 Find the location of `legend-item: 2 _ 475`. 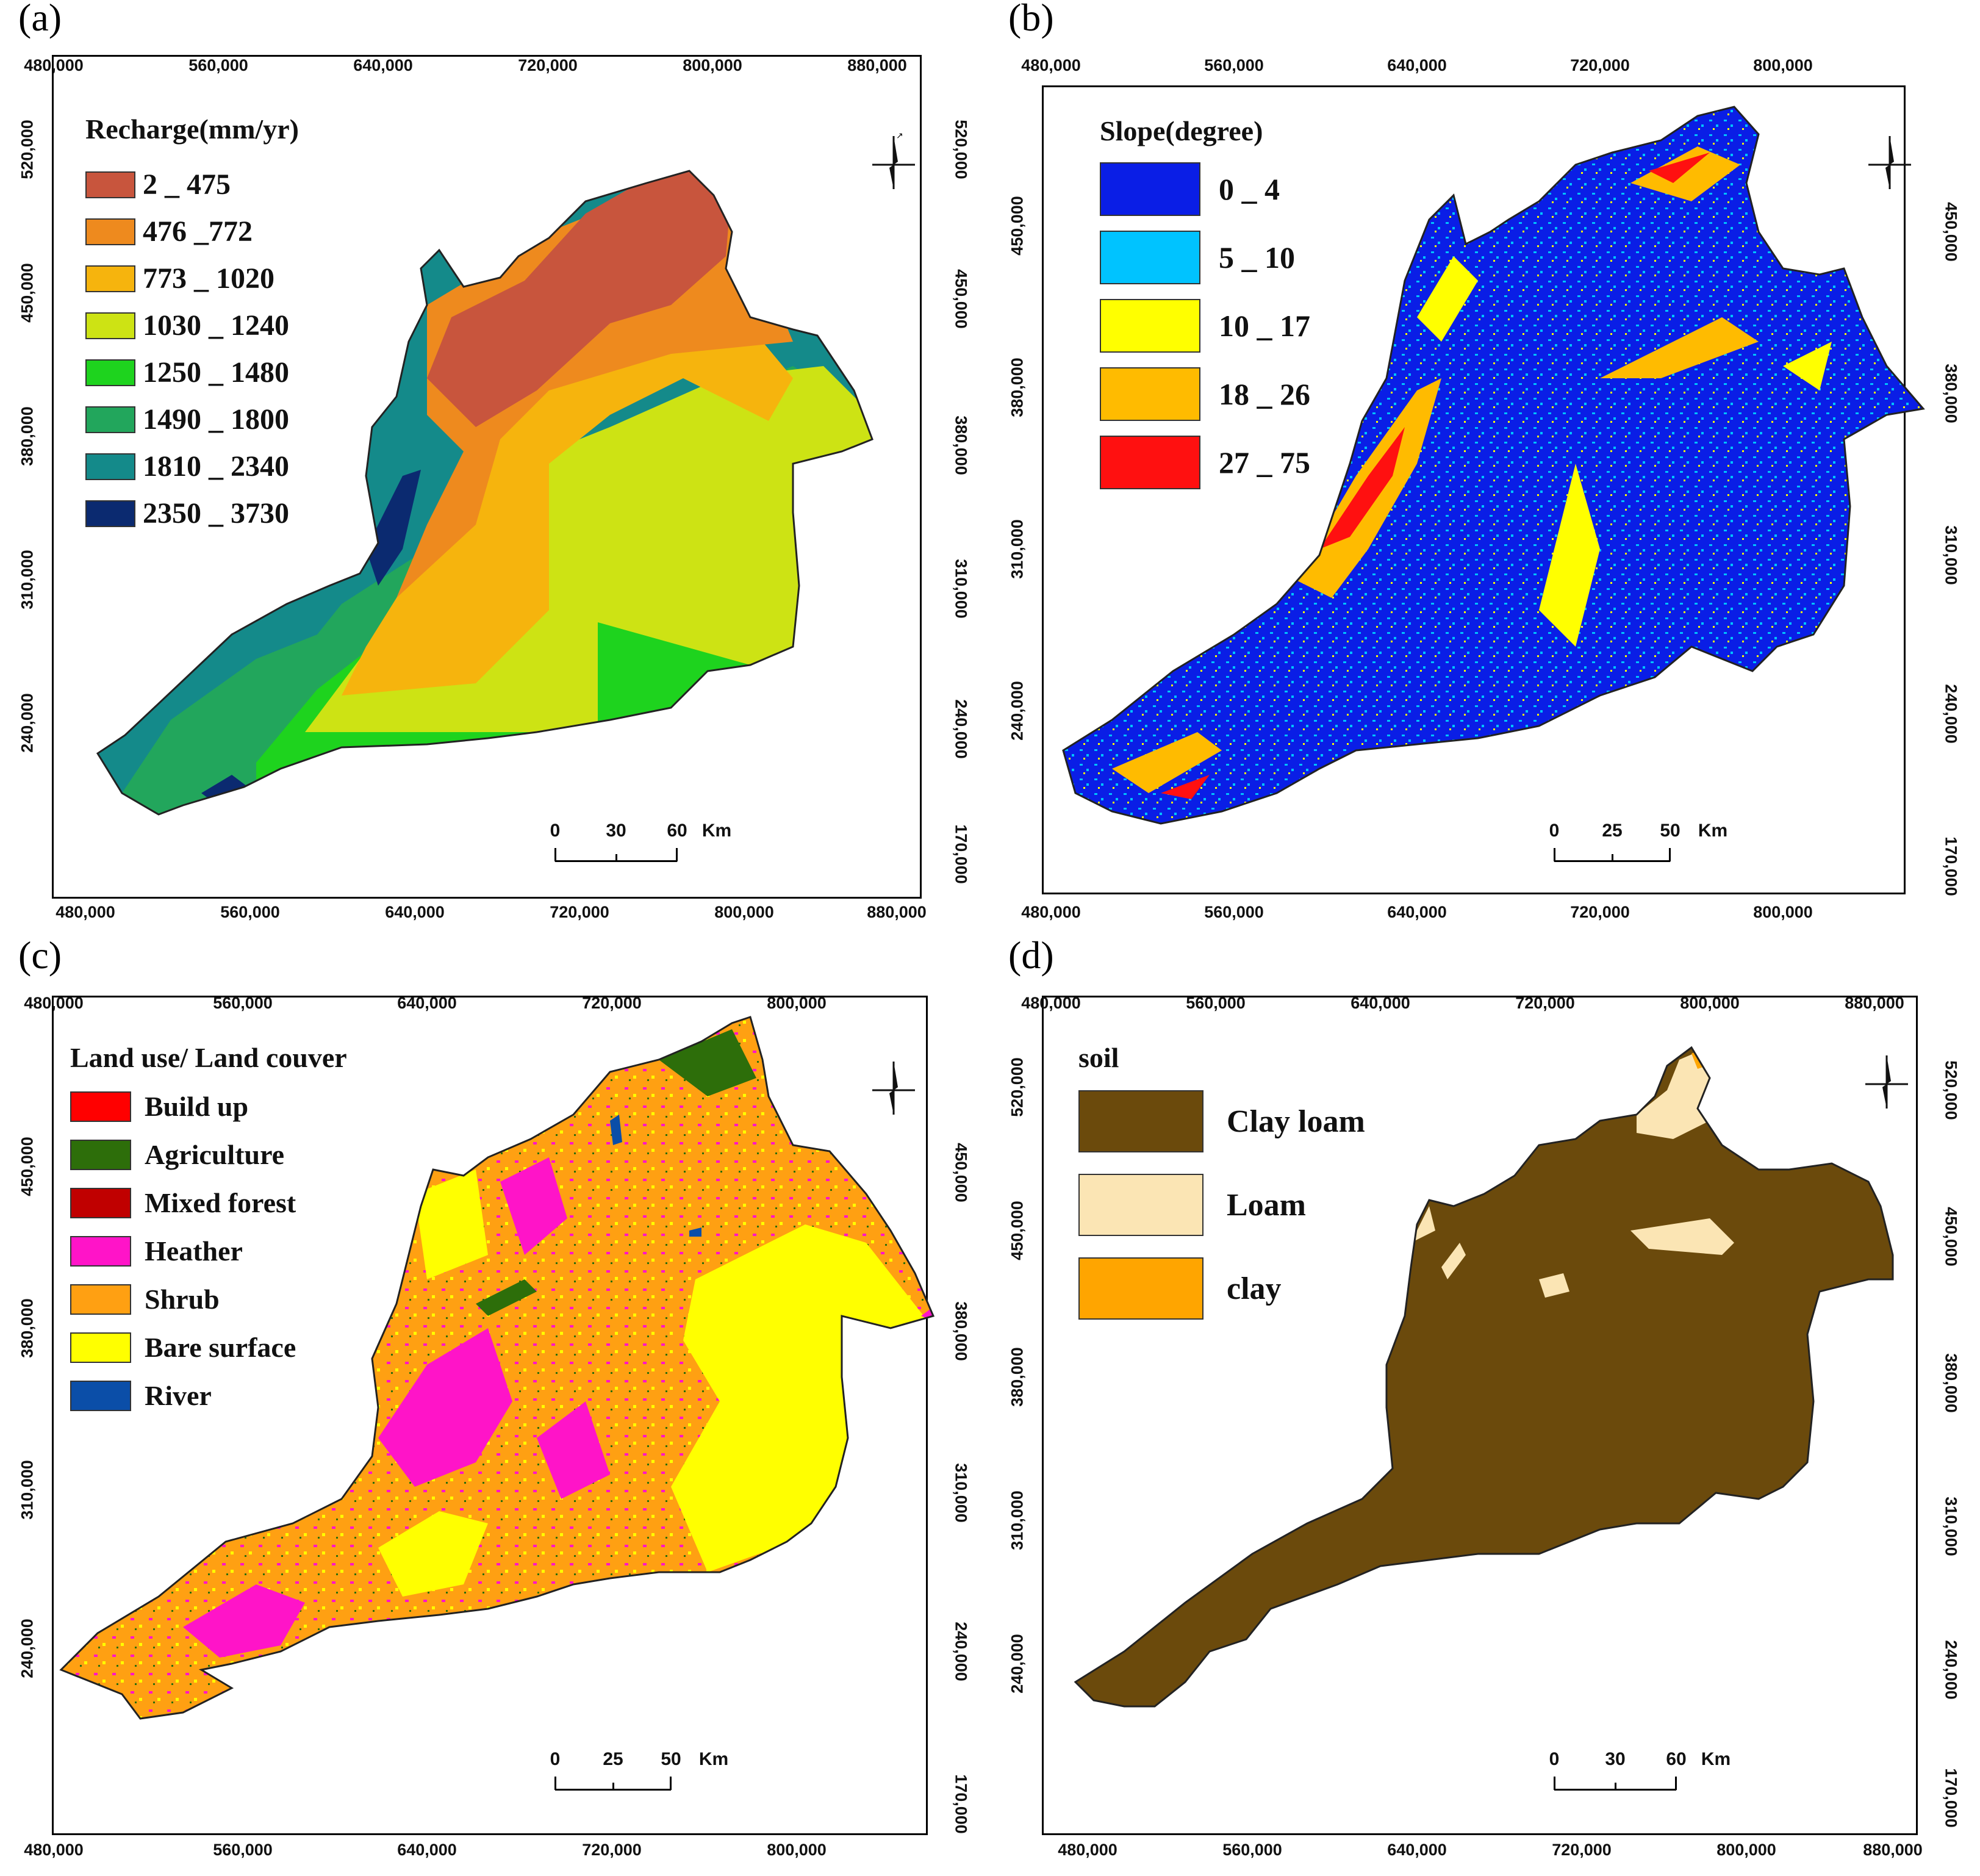

legend-item: 2 _ 475 is located at coordinates (158, 185).